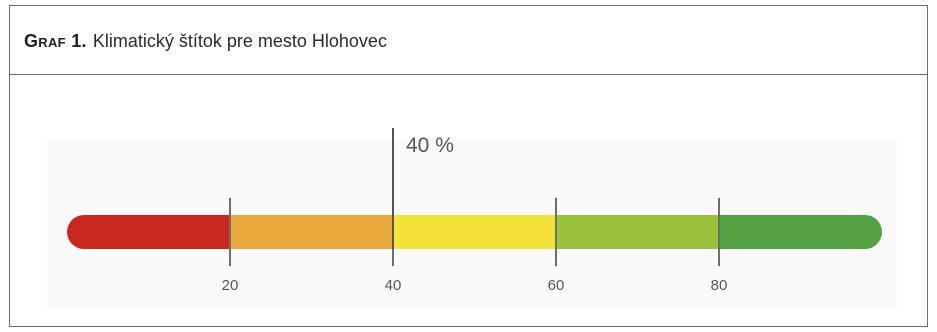  What do you see at coordinates (239, 41) in the screenshot?
I see `chart-title: Klimatický štítok pre mesto Hlohovec` at bounding box center [239, 41].